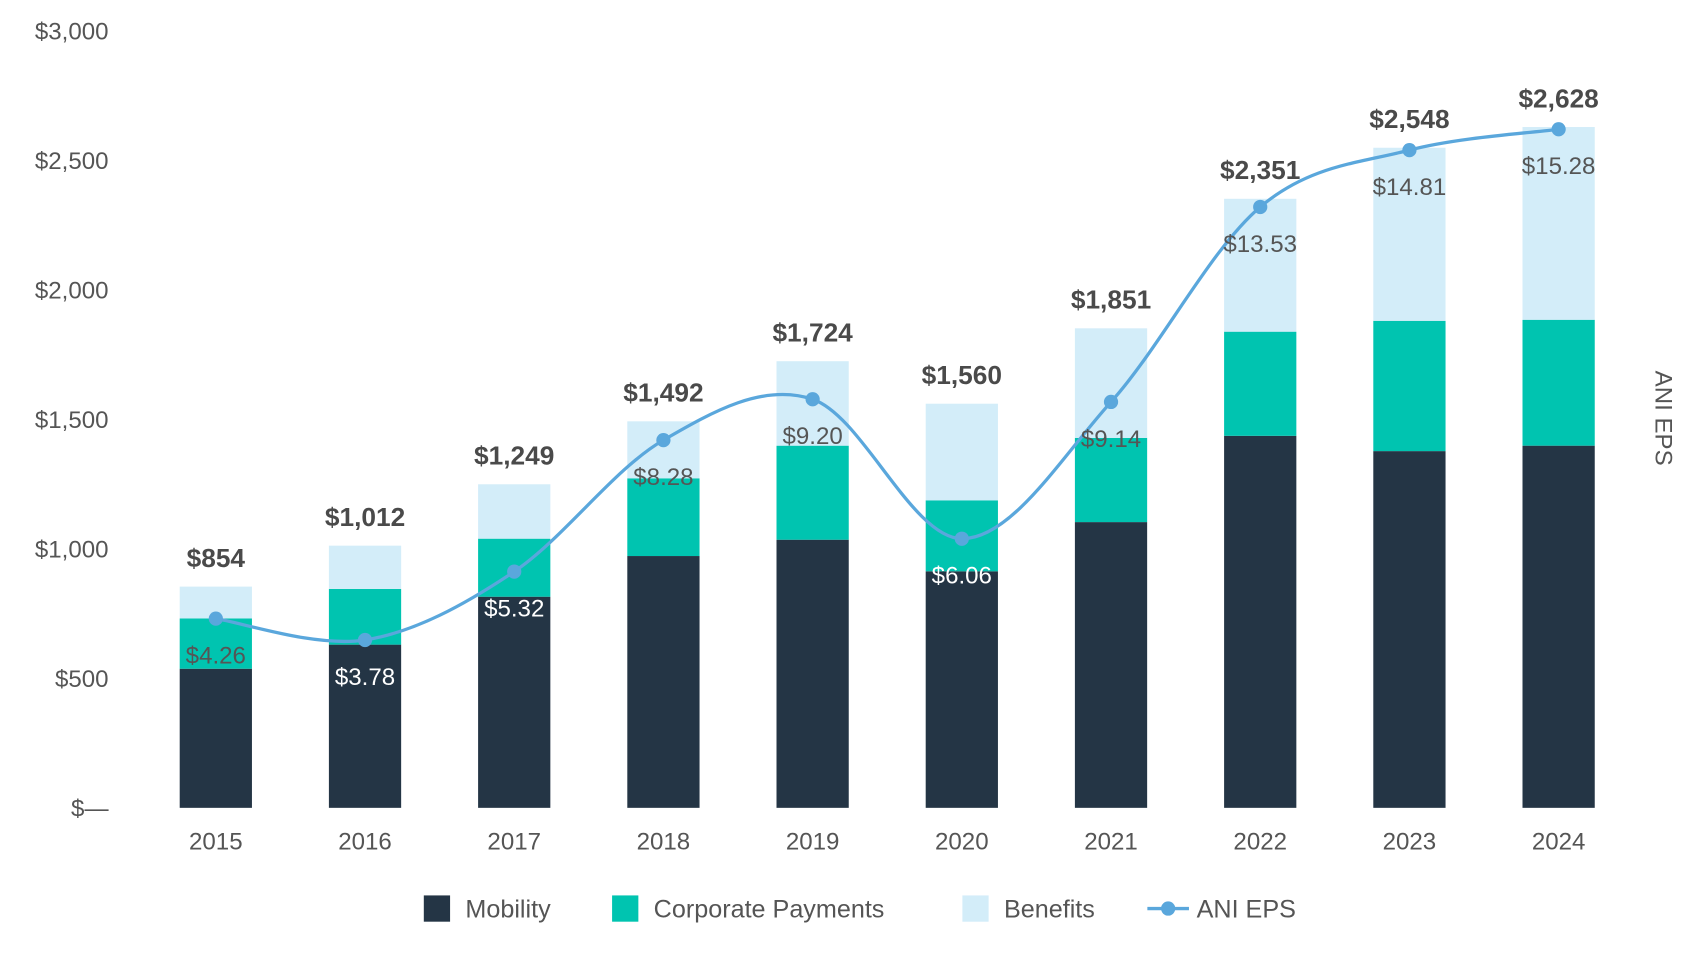 The image size is (1708, 965). What do you see at coordinates (72, 550) in the screenshot?
I see `y-tick-label: $1,000` at bounding box center [72, 550].